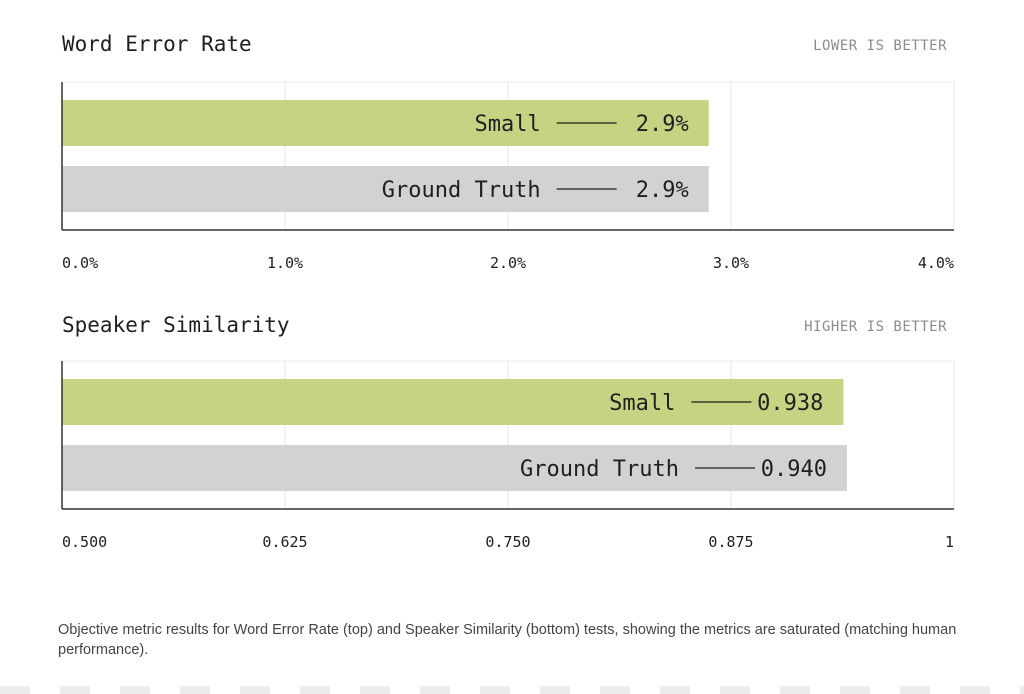 This screenshot has height=694, width=1024. I want to click on x-tick-label: 0.625, so click(284, 542).